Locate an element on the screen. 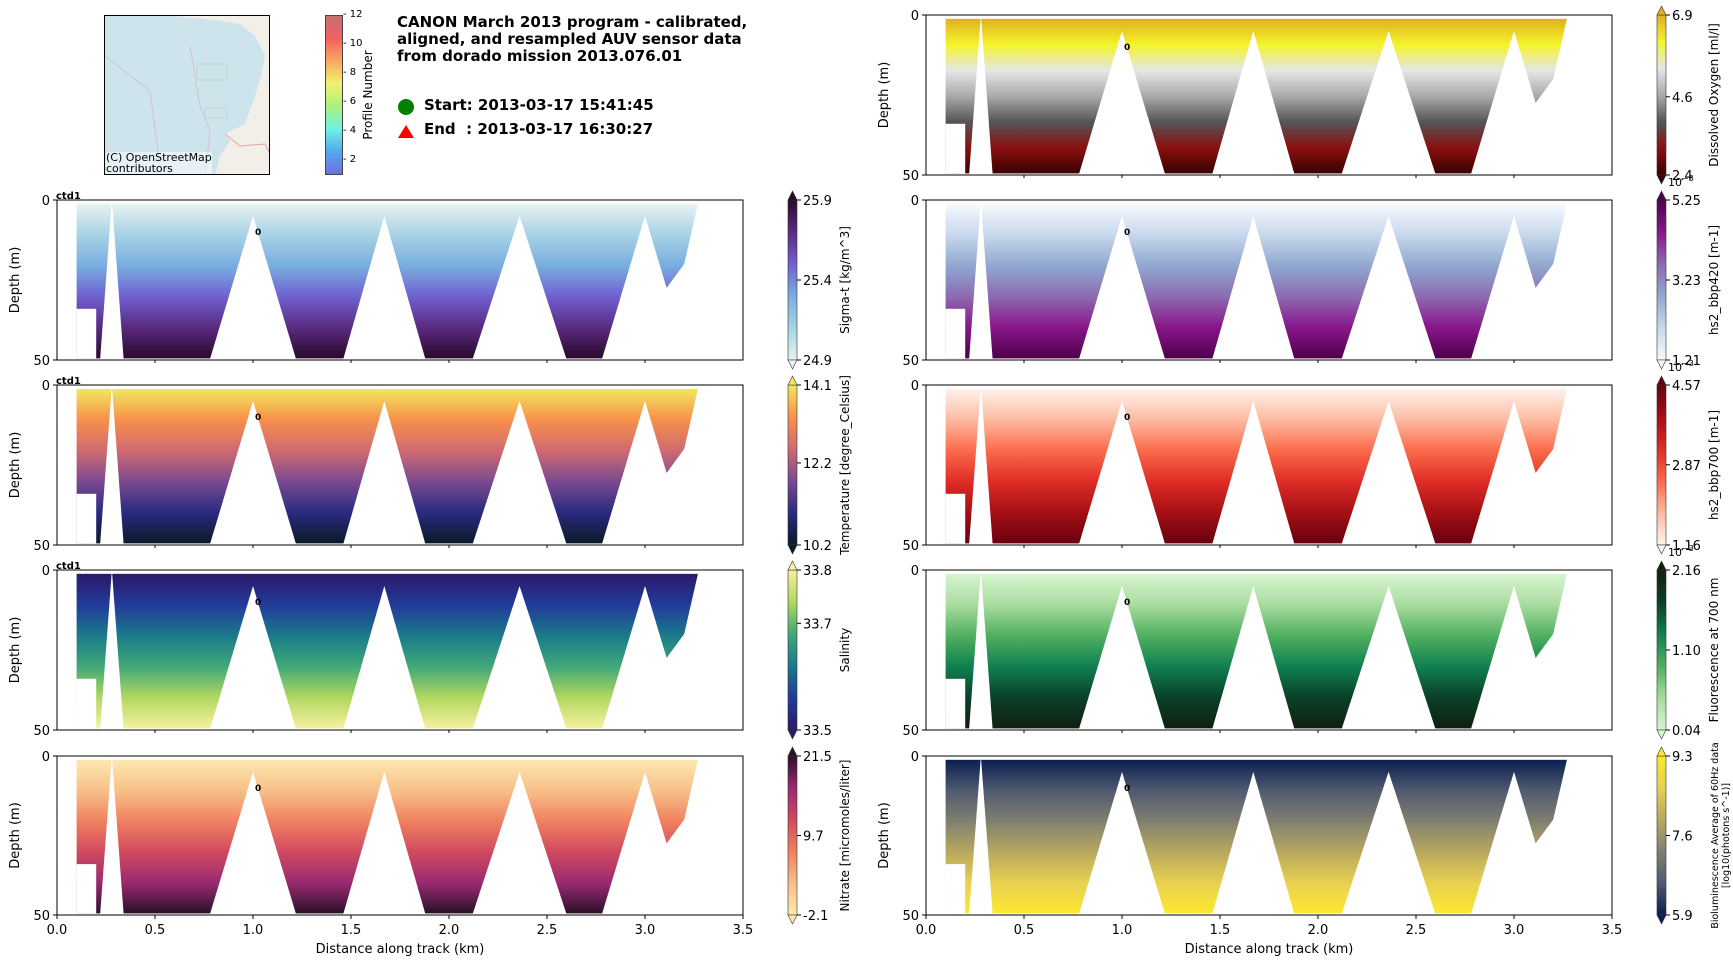  colorbar-tick-label: 5.25 is located at coordinates (1686, 201).